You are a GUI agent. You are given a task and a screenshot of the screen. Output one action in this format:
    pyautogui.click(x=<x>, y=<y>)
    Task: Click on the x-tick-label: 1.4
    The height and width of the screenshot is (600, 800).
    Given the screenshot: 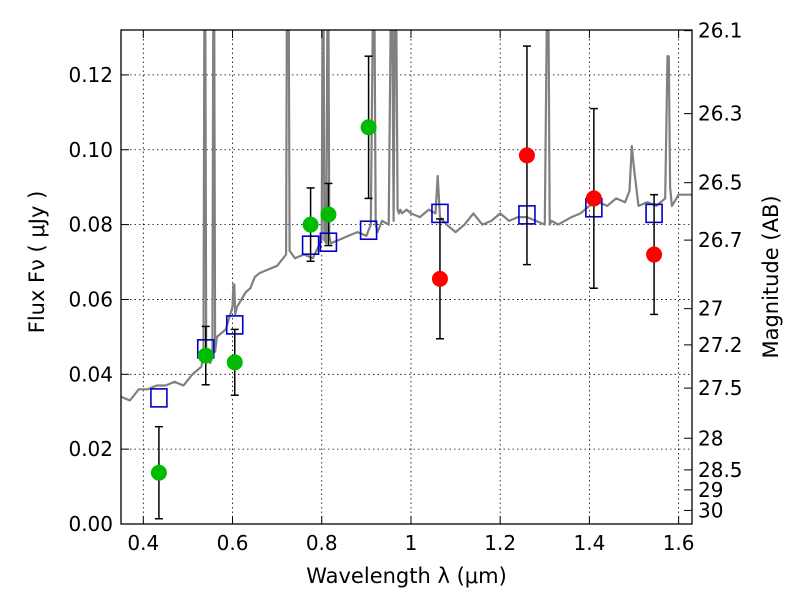 What is the action you would take?
    pyautogui.click(x=589, y=543)
    